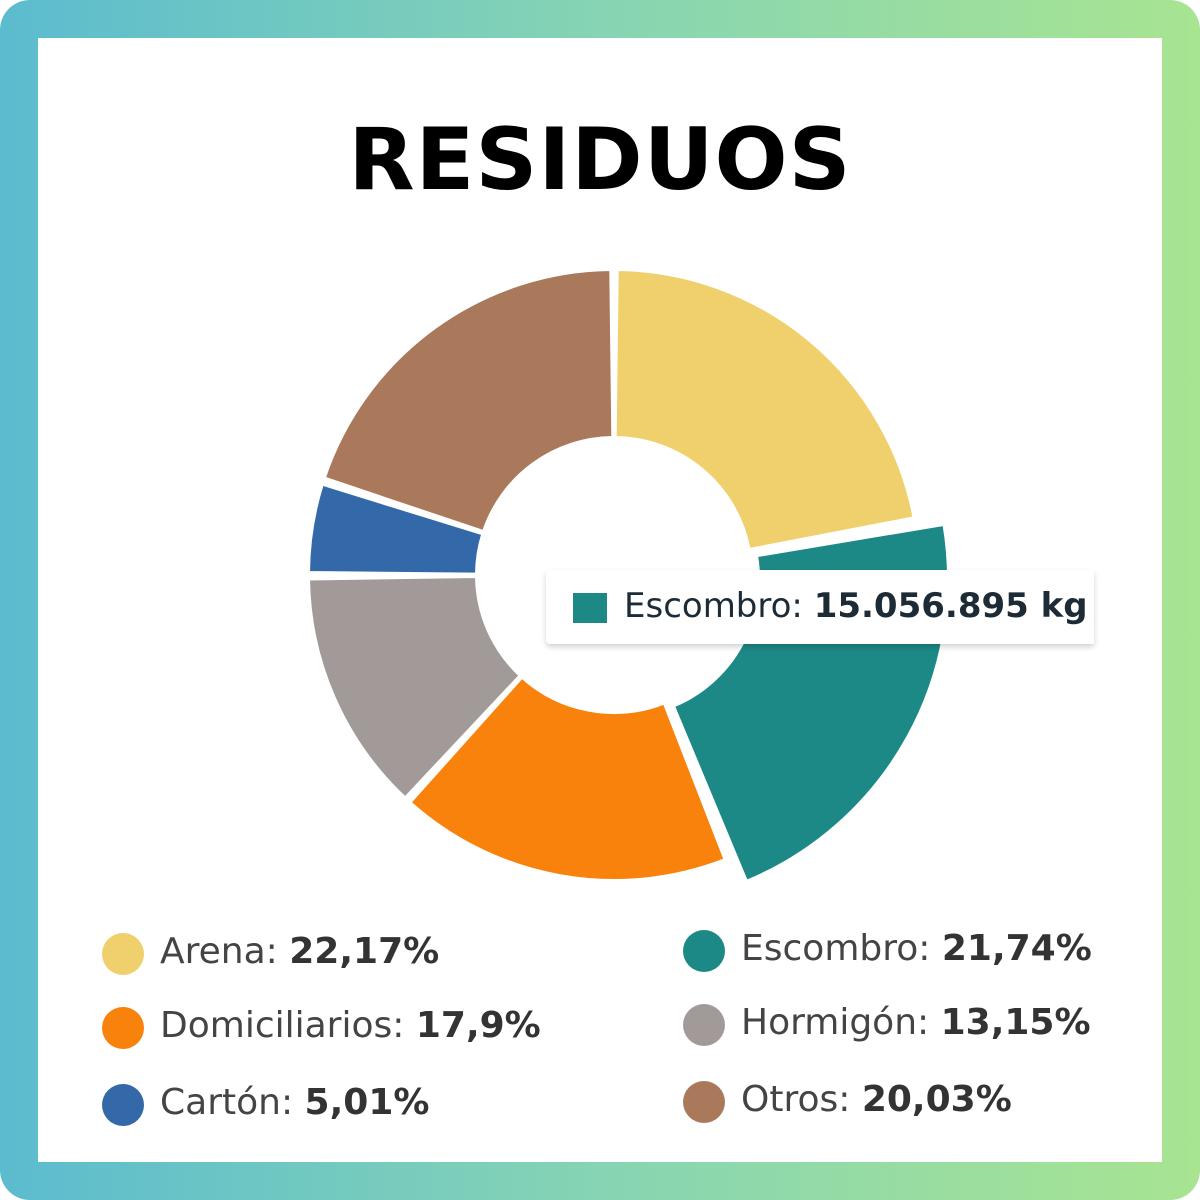 The height and width of the screenshot is (1200, 1200). I want to click on chart-title: RESIDUOS, so click(600, 160).